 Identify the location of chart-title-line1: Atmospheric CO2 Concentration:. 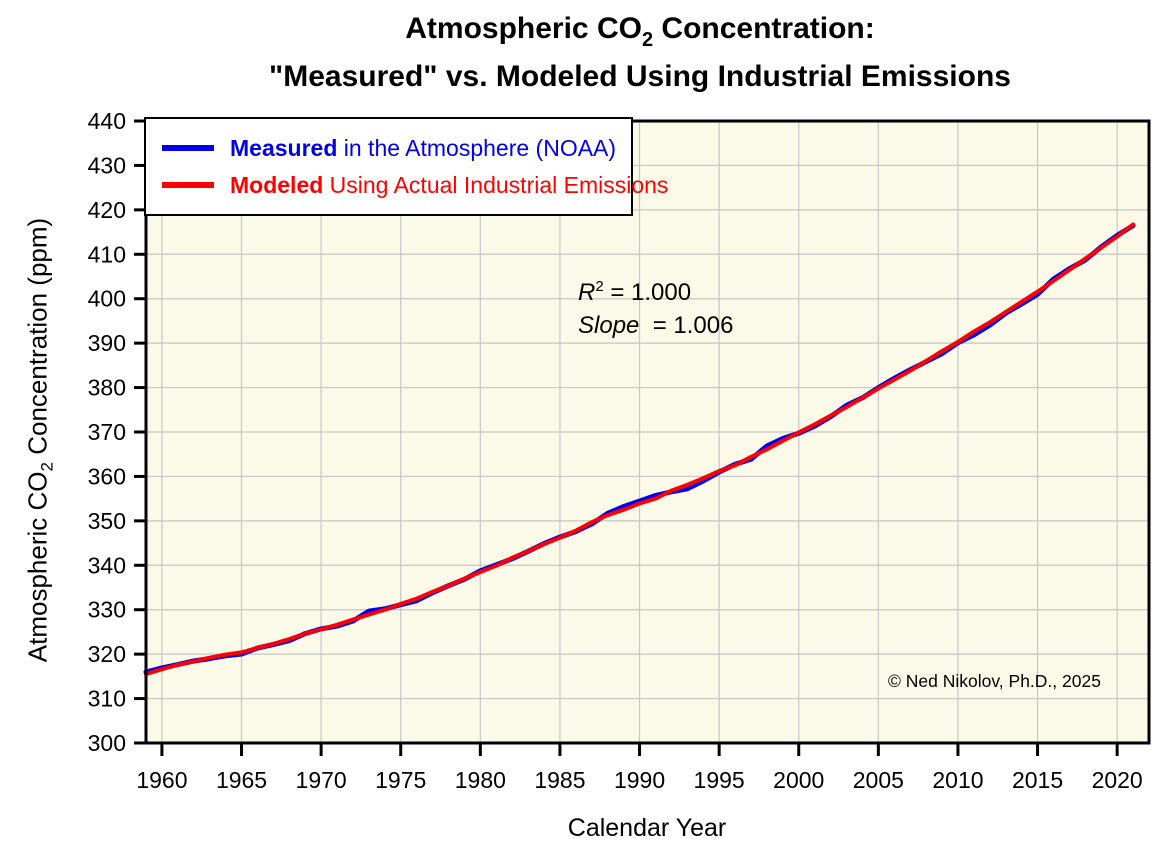
(640, 31).